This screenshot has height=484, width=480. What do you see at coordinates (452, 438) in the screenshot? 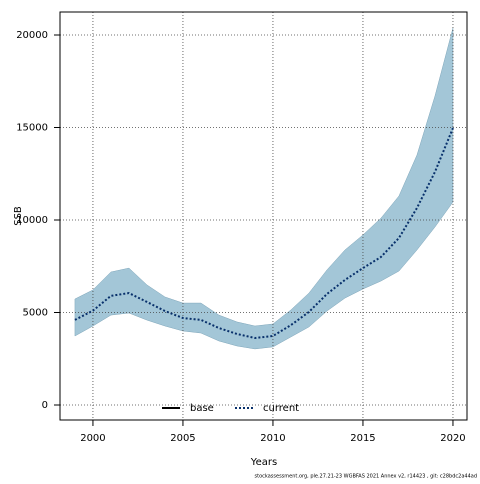
I see `x-tick-label: 2020` at bounding box center [452, 438].